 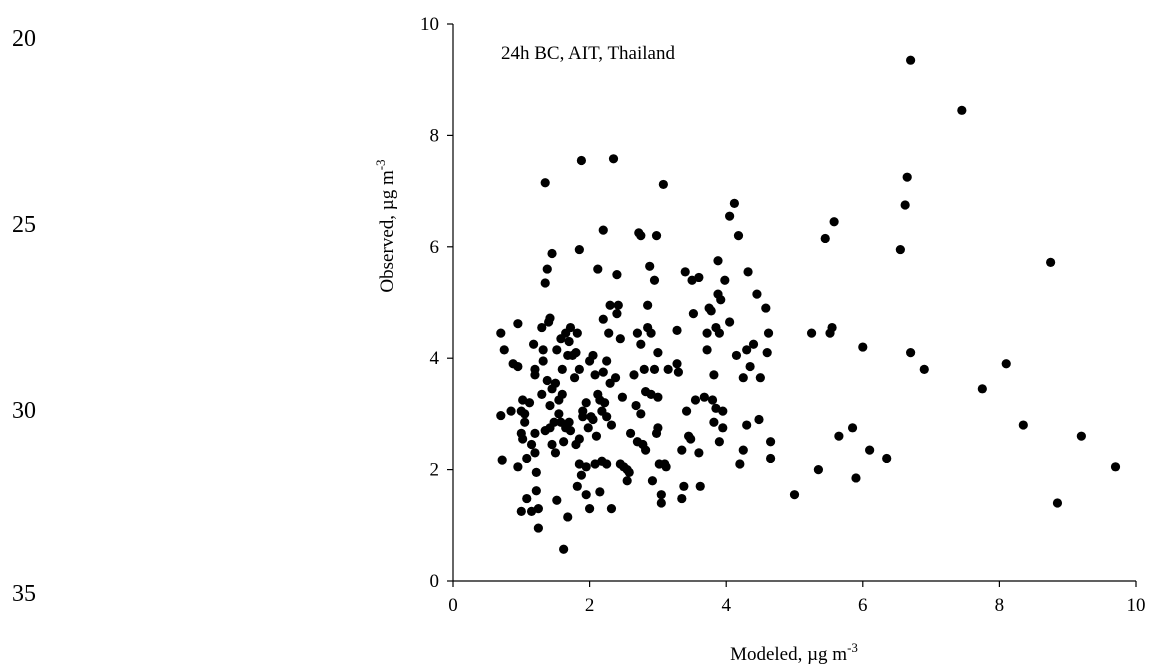 What do you see at coordinates (24, 225) in the screenshot?
I see `line-number-25: 25` at bounding box center [24, 225].